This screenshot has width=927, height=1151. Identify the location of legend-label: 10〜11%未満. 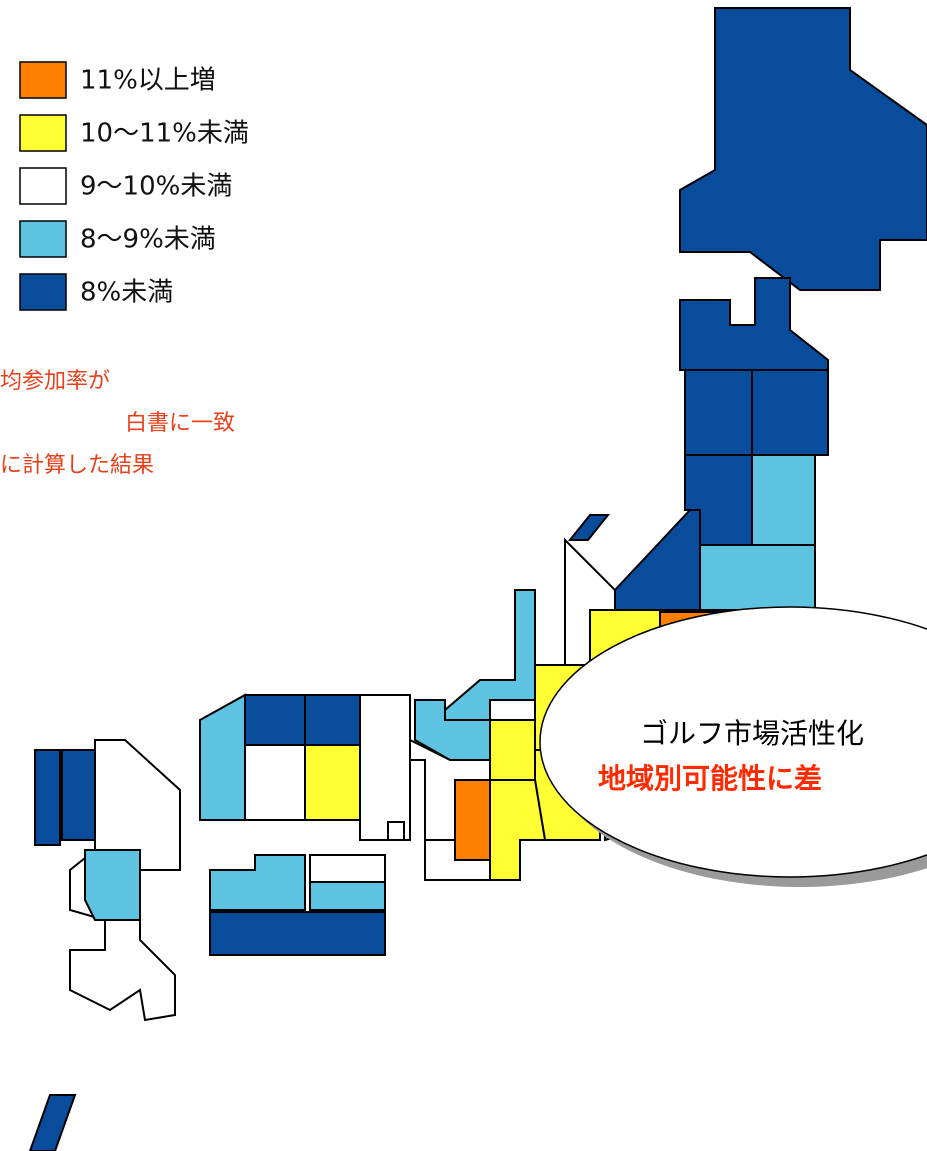
(164, 134).